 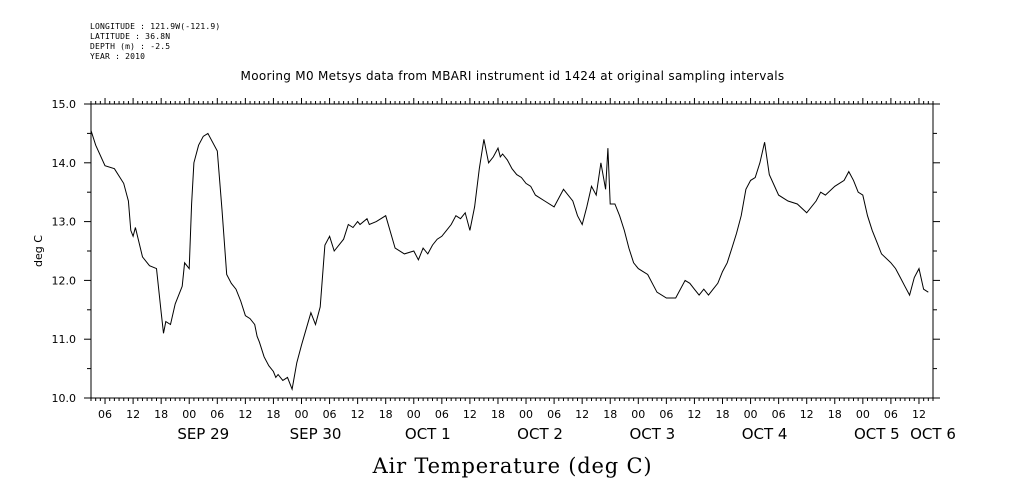 I want to click on y-tick-label: 15.0, so click(x=64, y=104).